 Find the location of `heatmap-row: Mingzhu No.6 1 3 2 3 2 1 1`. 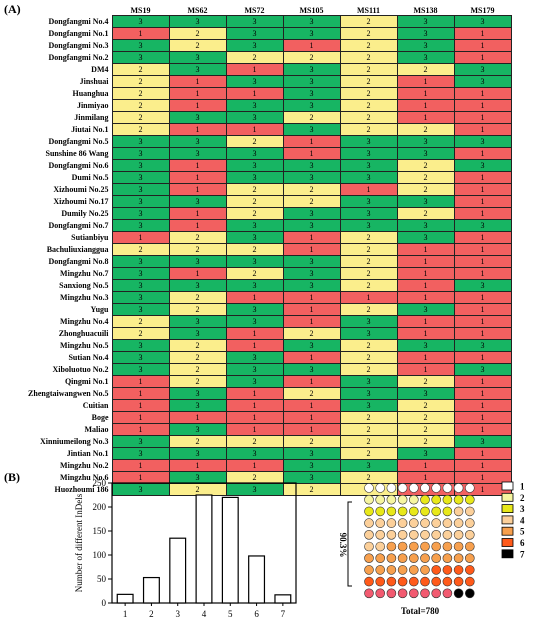

heatmap-row: Mingzhu No.6 1 3 2 3 2 1 1 is located at coordinates (257, 477).